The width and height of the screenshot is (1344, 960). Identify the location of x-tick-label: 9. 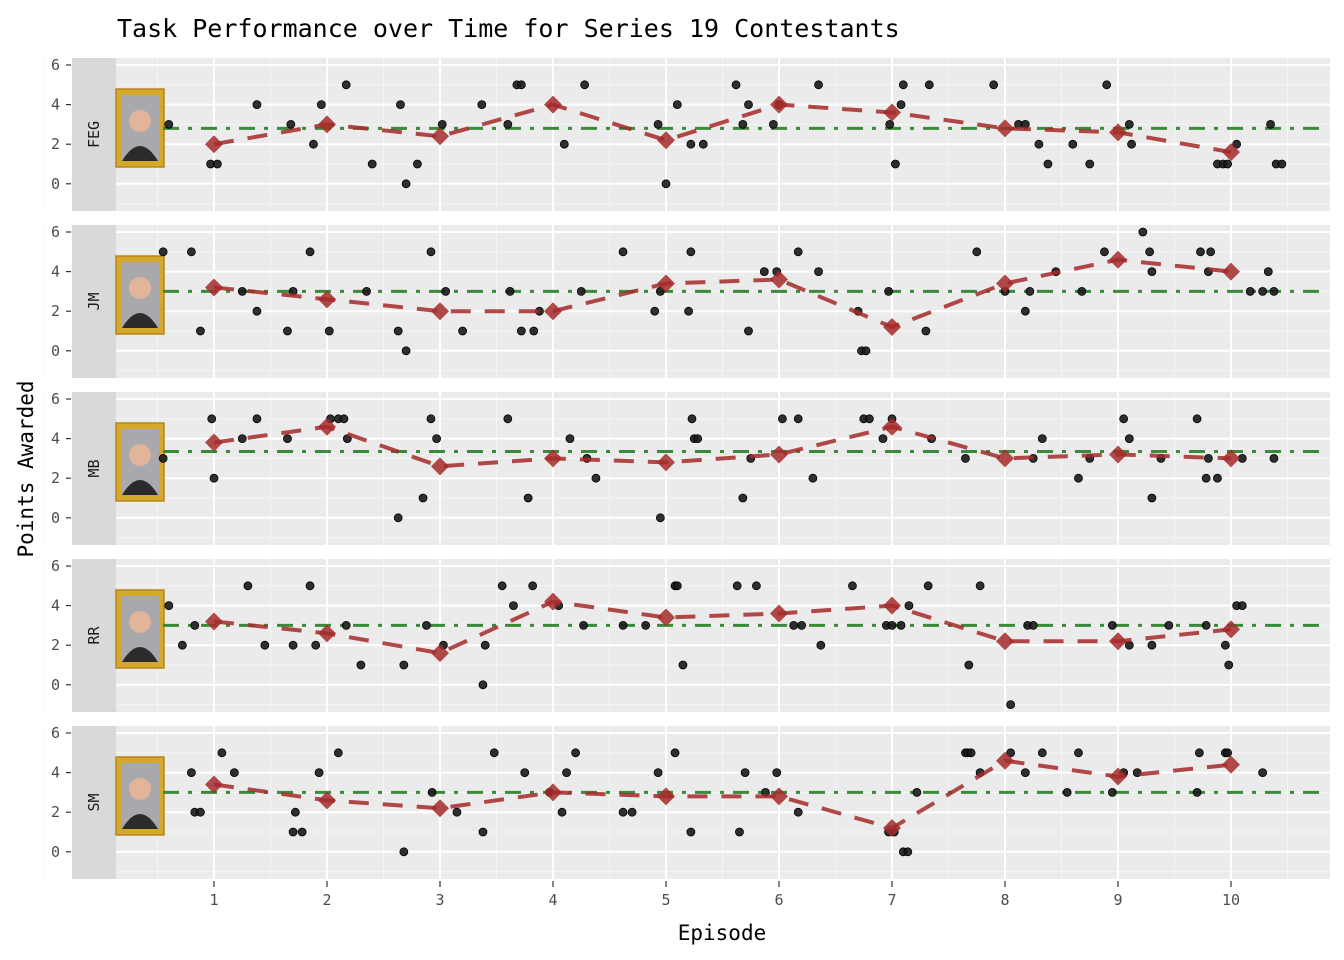
(1117, 900).